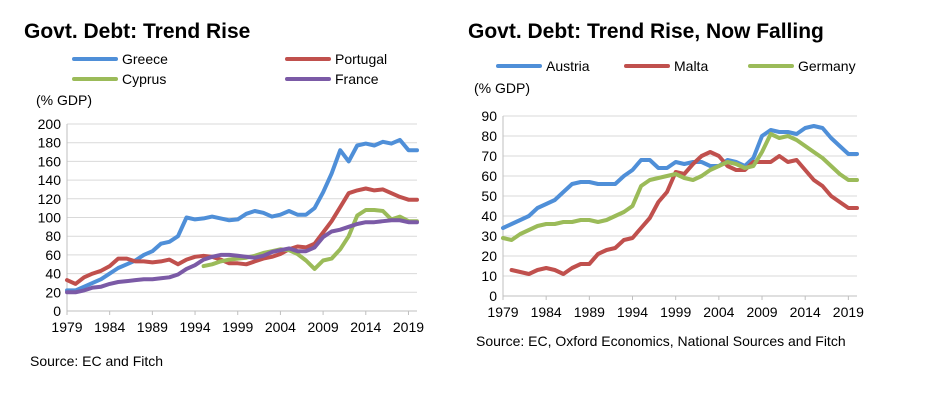 Image resolution: width=938 pixels, height=402 pixels. Describe the element at coordinates (145, 59) in the screenshot. I see `legend-label-greece: Greece` at that location.